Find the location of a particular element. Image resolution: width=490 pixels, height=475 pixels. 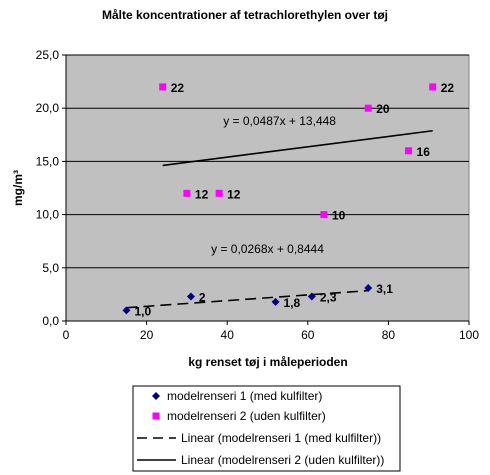

x-tick-labels: 0 20 40 60 80 100 is located at coordinates (271, 335).